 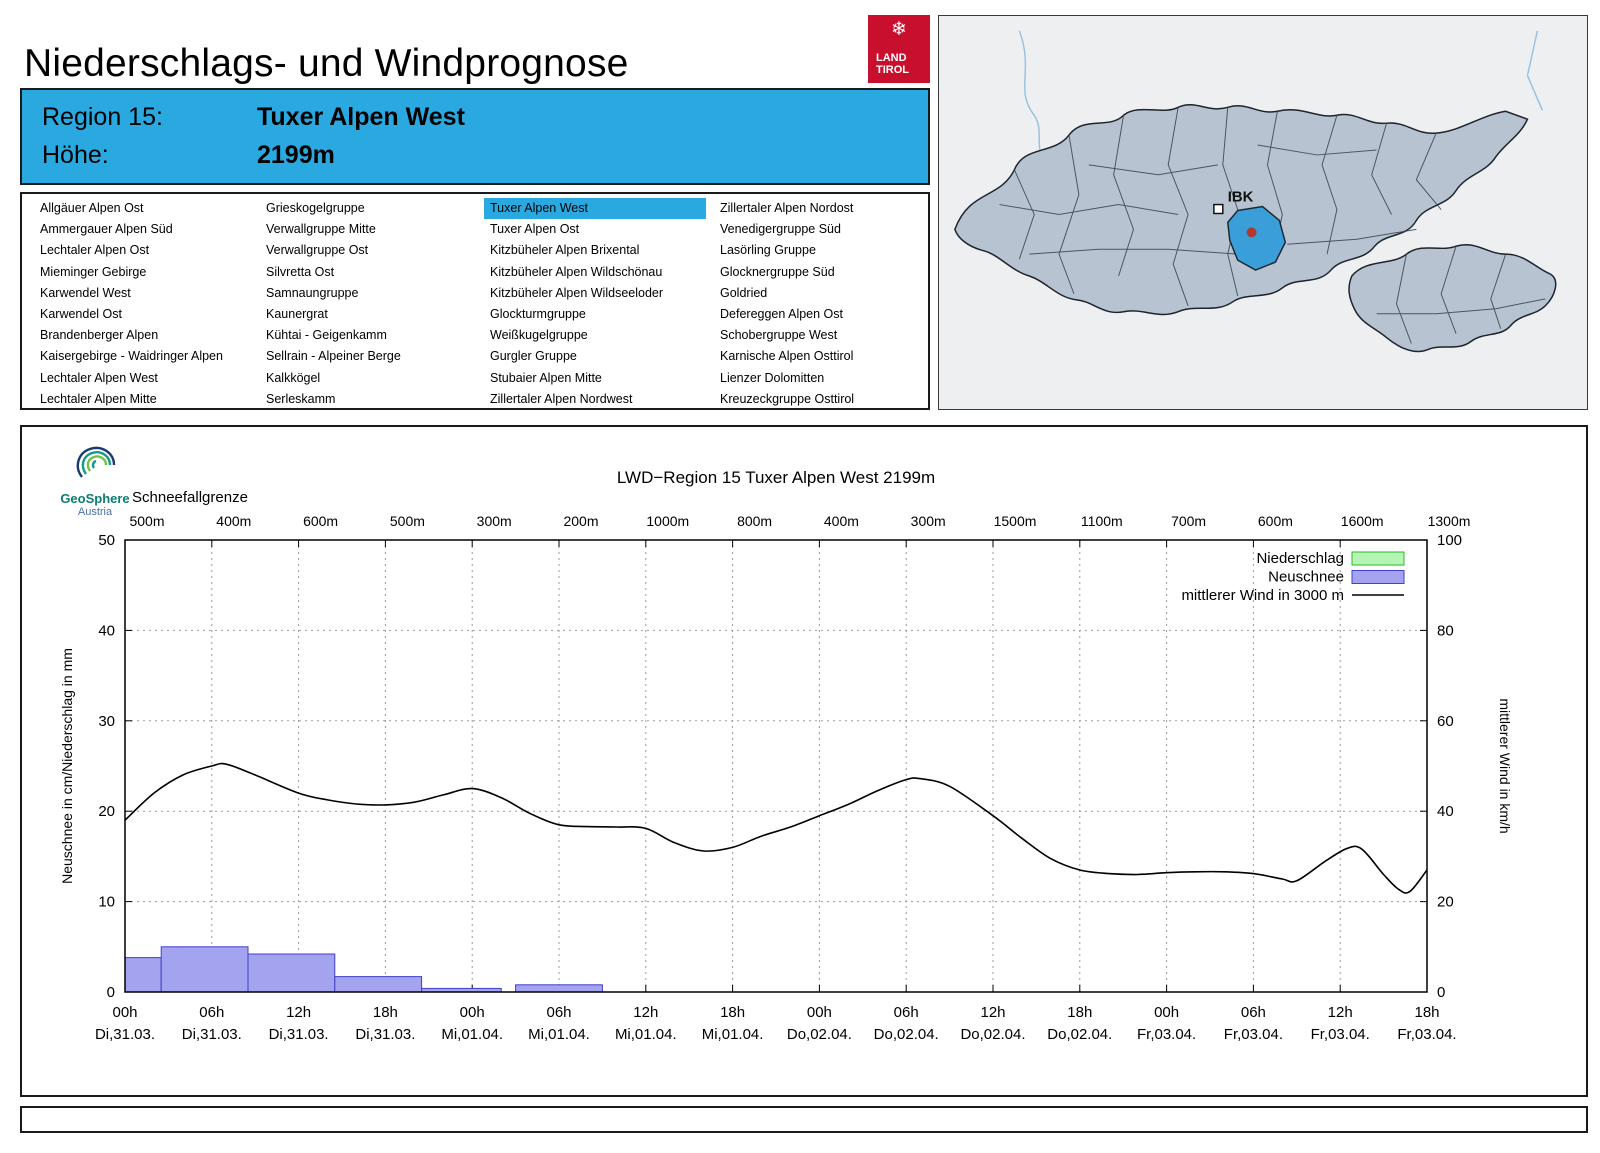 What do you see at coordinates (317, 250) in the screenshot?
I see `region-list-item: Verwallgruppe Ost` at bounding box center [317, 250].